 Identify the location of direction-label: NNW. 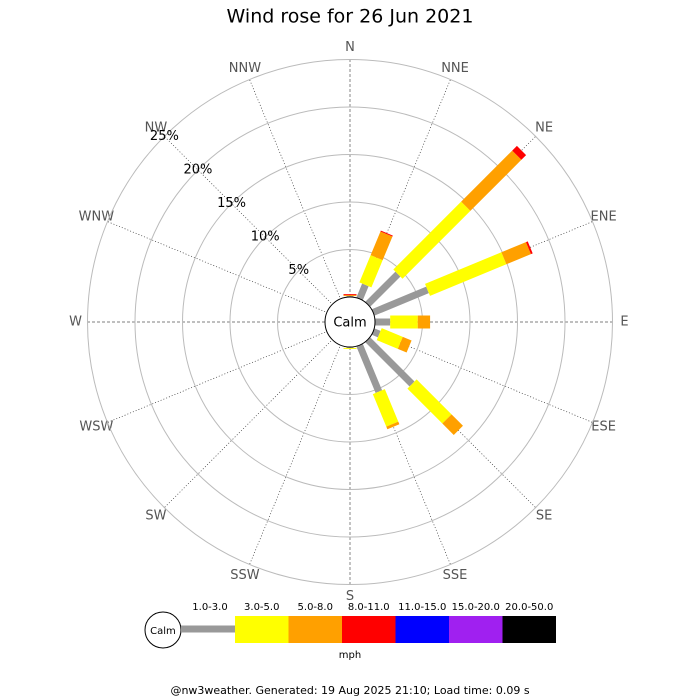
(245, 68).